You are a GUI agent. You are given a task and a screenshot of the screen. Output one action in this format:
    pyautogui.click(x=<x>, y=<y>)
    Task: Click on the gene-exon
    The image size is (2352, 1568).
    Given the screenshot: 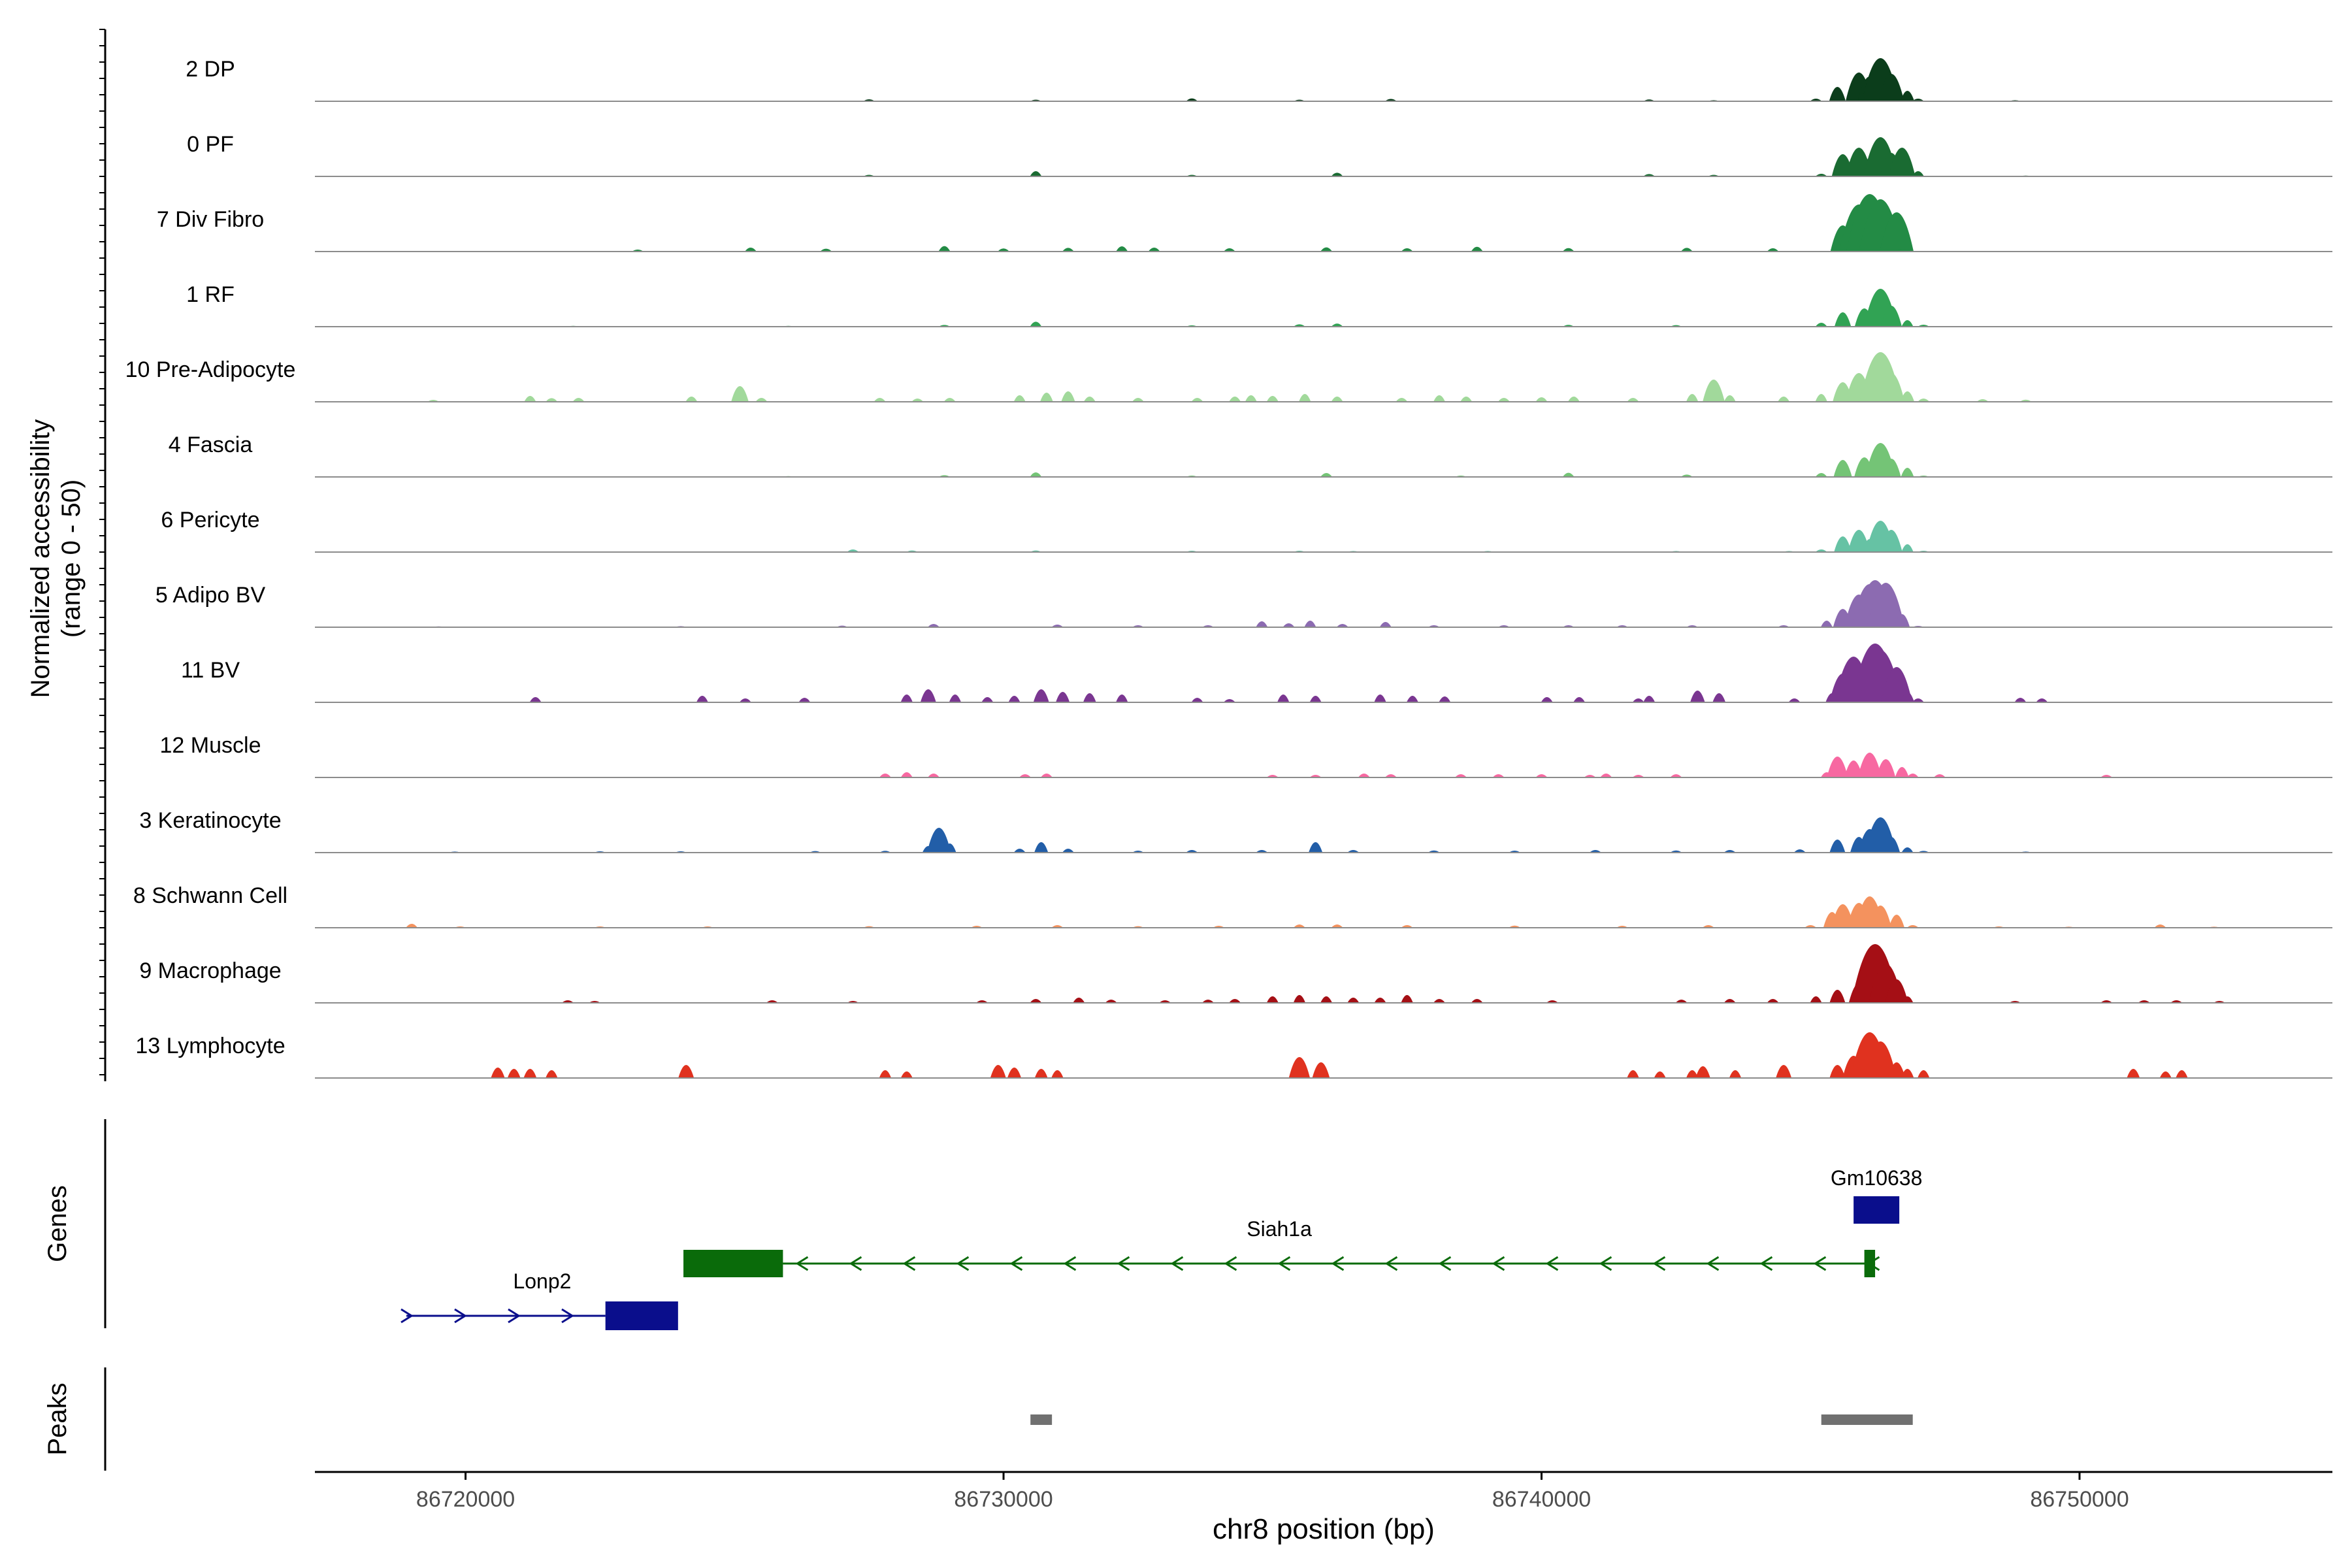 What is the action you would take?
    pyautogui.click(x=641, y=1315)
    